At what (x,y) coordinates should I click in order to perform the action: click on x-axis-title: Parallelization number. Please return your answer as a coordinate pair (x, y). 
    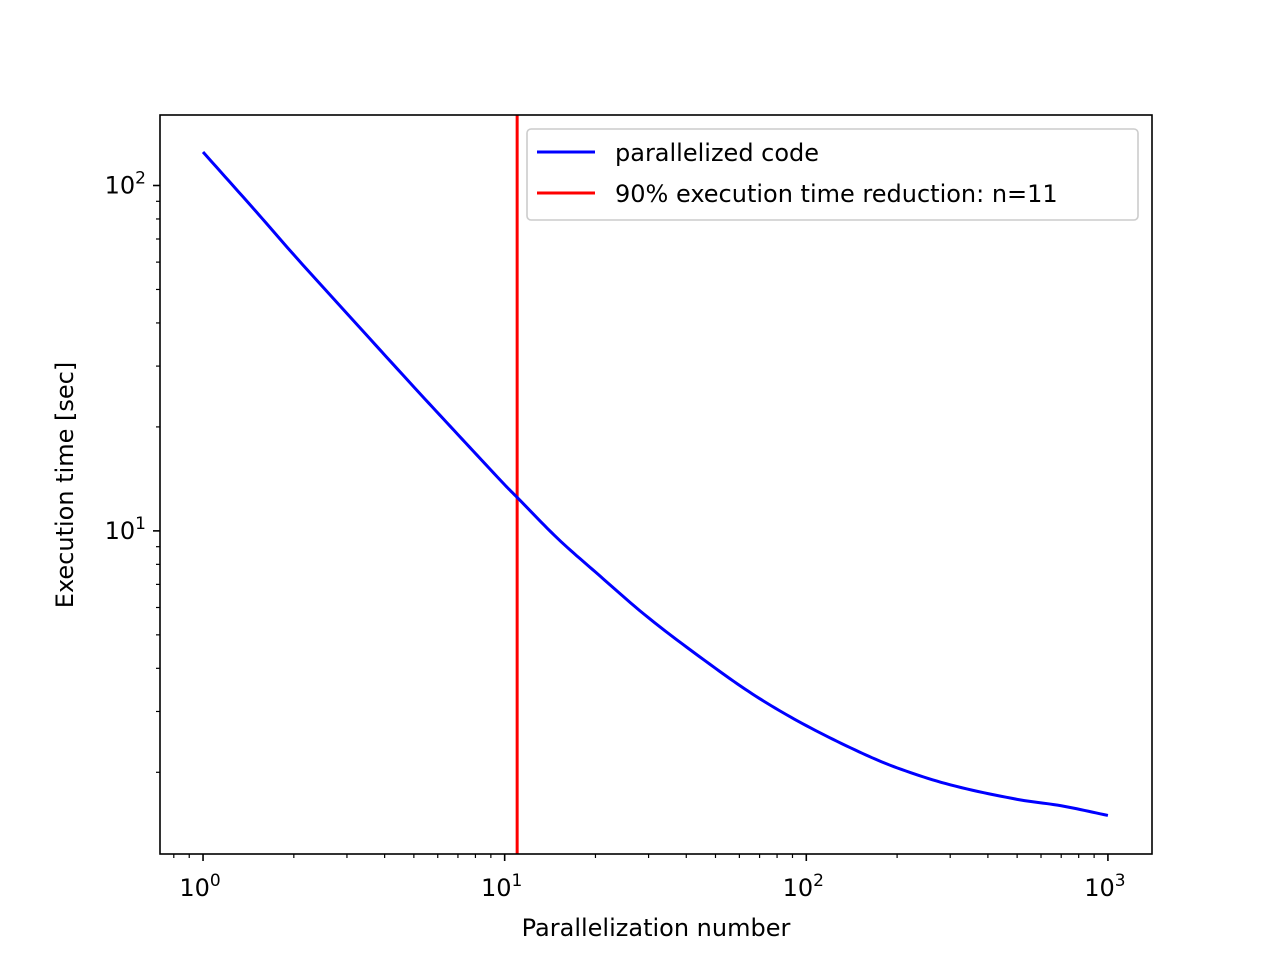
    Looking at the image, I should click on (656, 928).